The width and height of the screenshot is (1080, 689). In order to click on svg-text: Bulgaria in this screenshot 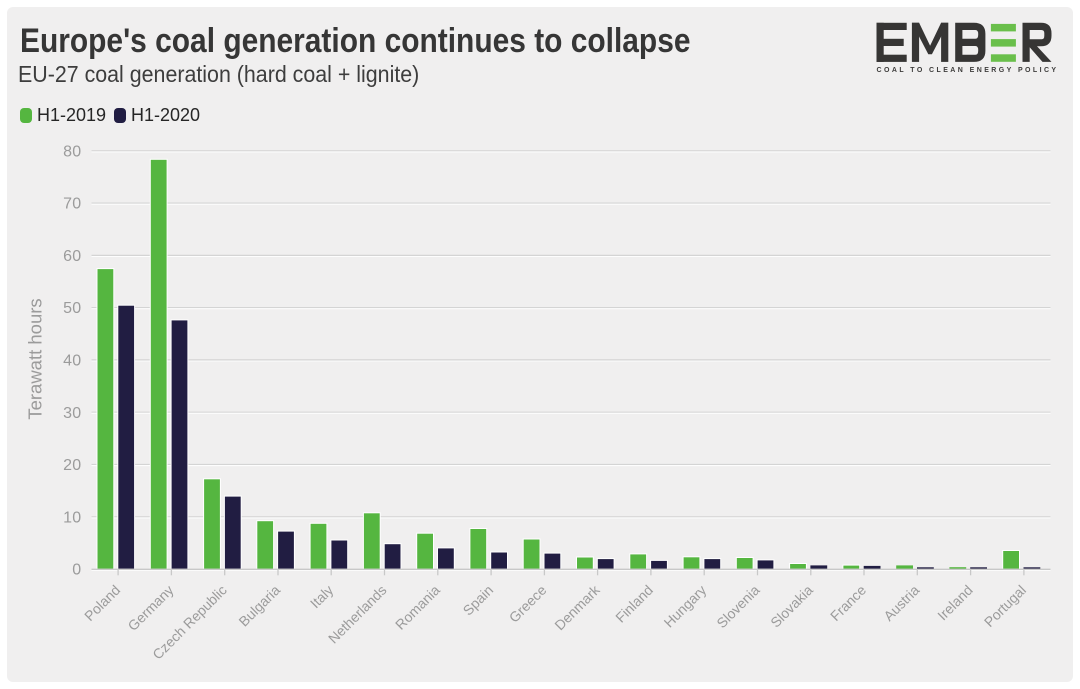, I will do `click(259, 606)`.